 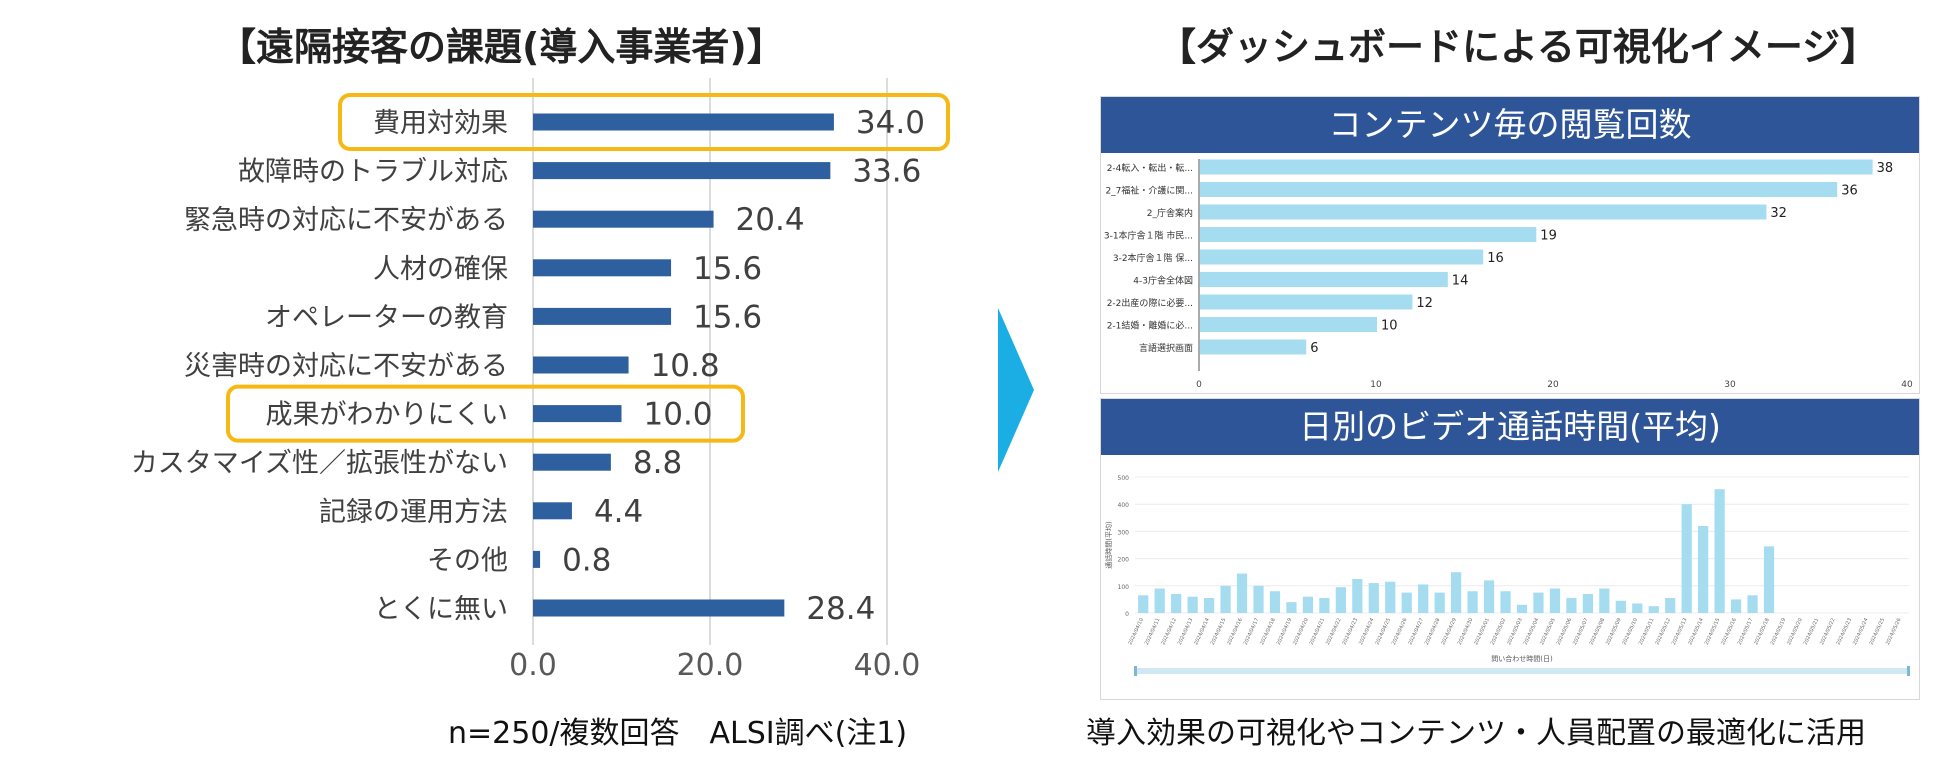 What do you see at coordinates (1389, 326) in the screenshot?
I see `value-label: 10` at bounding box center [1389, 326].